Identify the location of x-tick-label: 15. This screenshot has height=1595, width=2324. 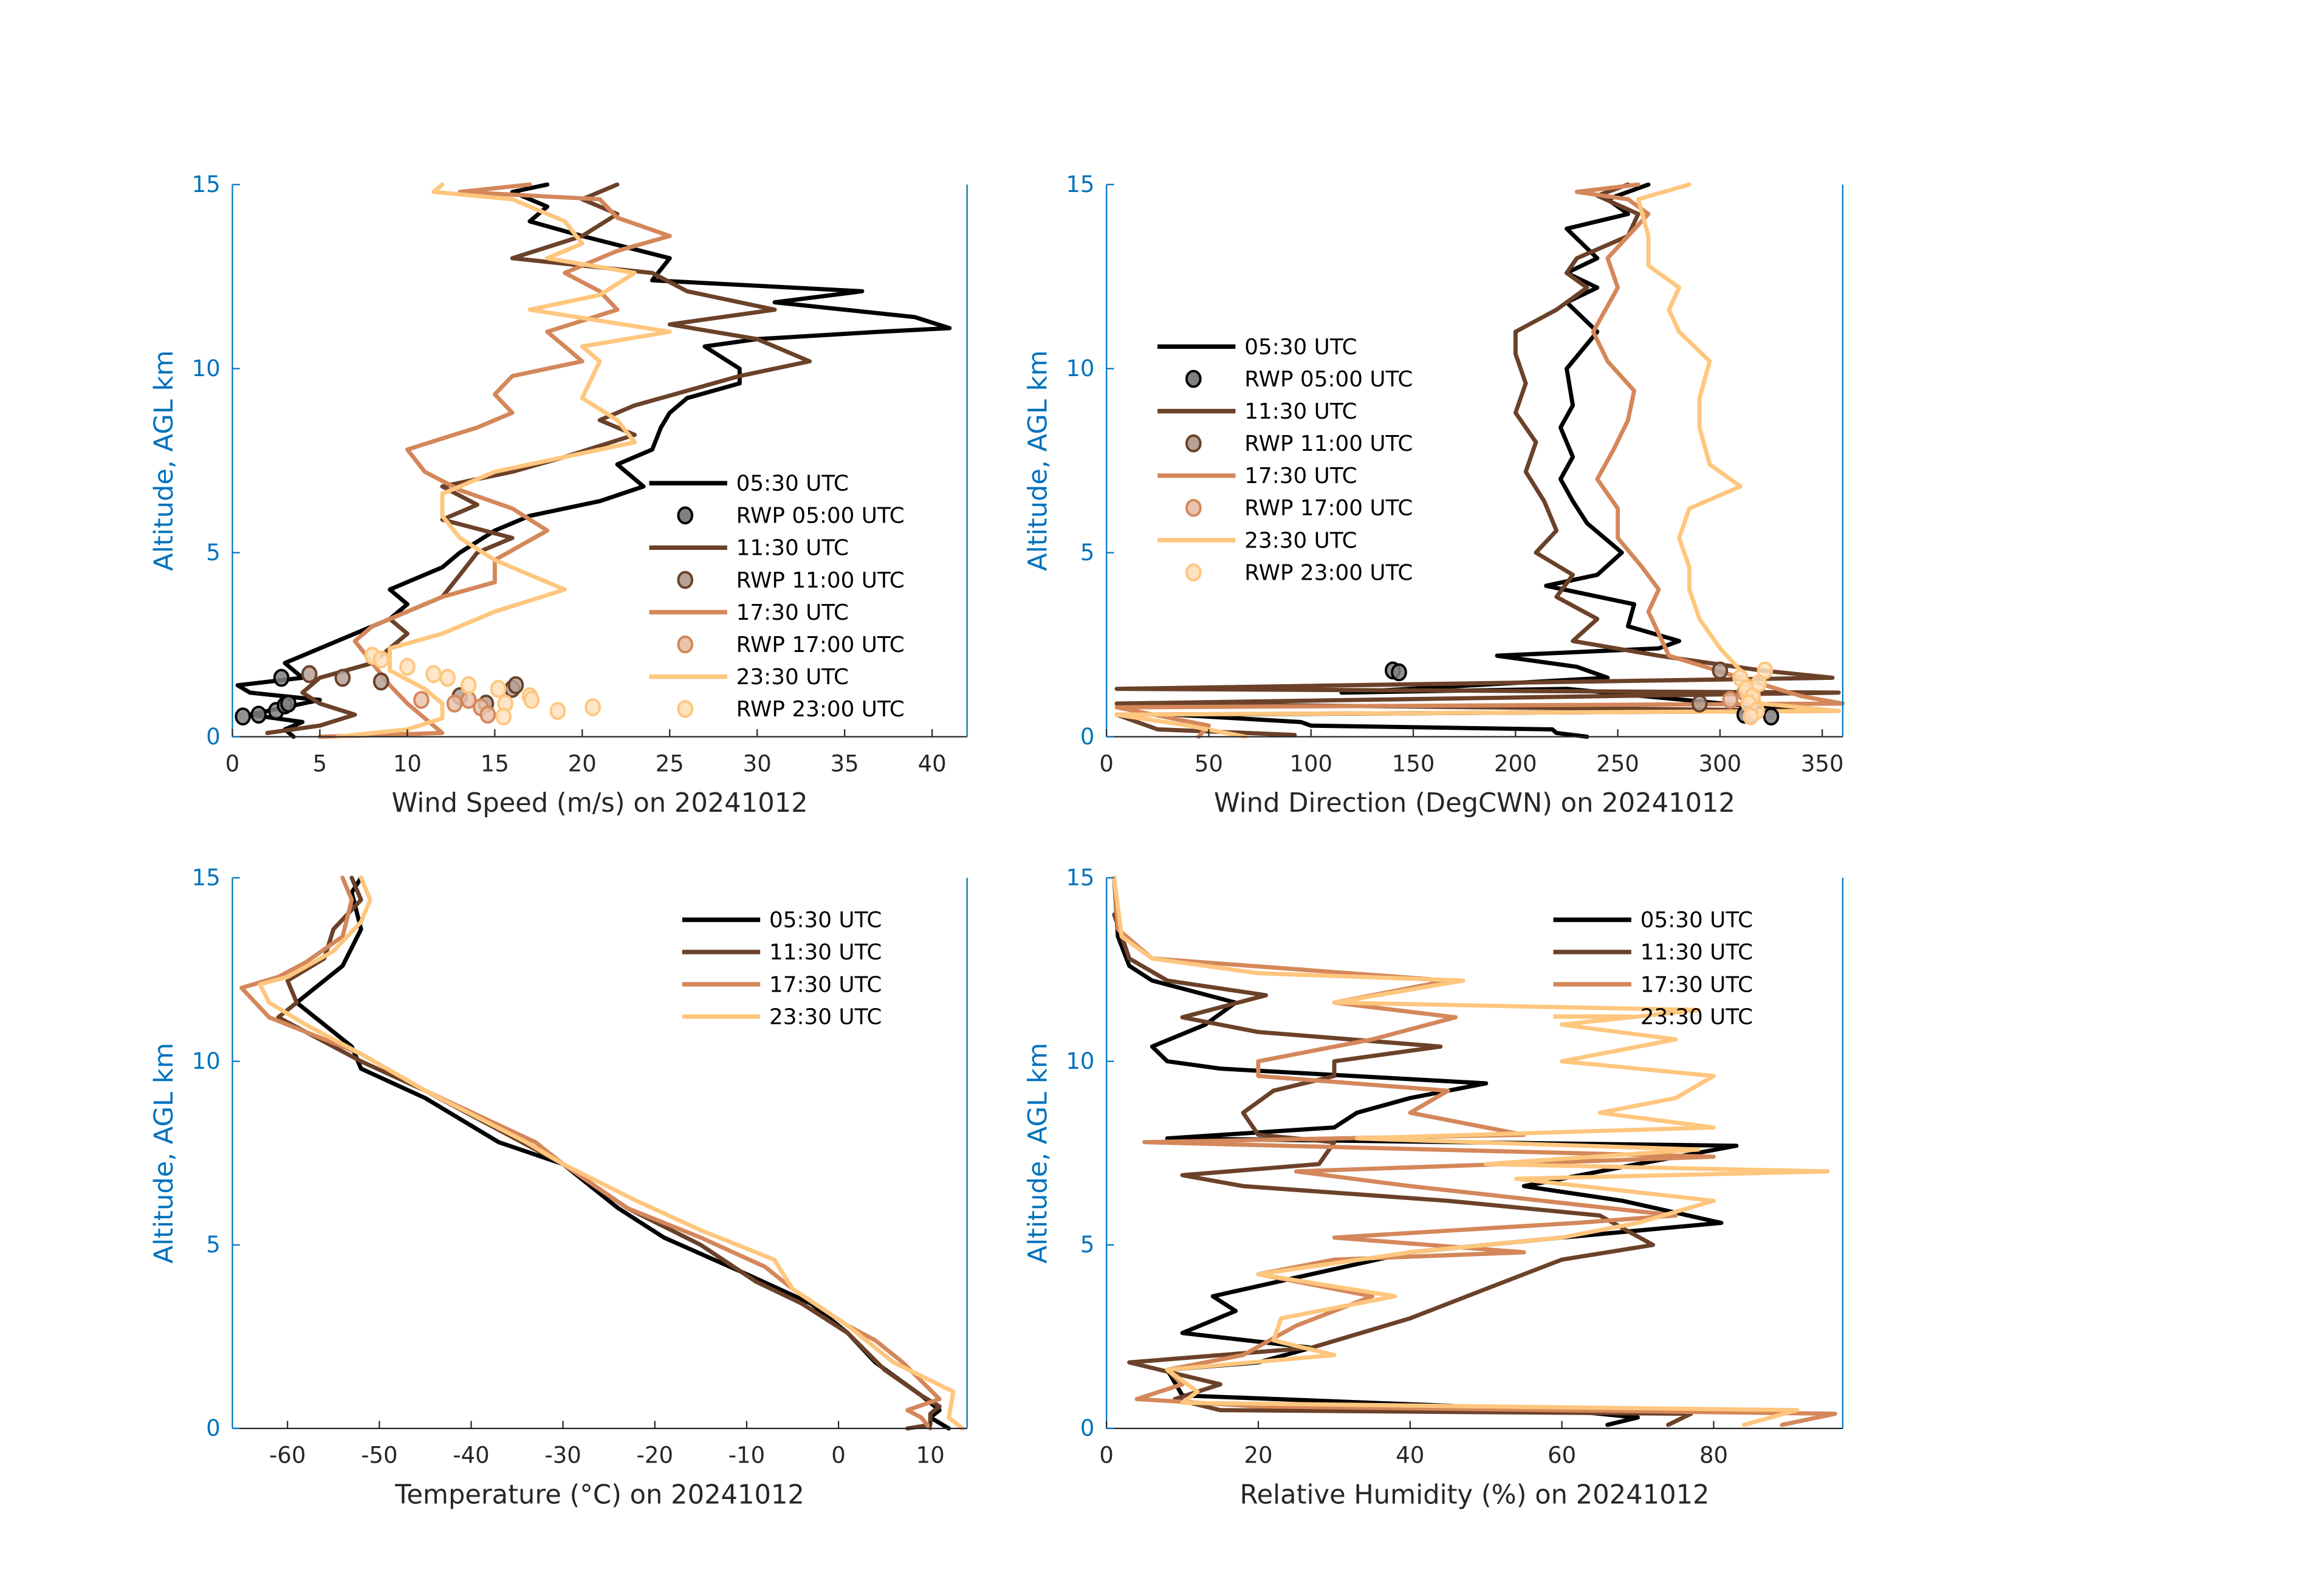
(495, 763).